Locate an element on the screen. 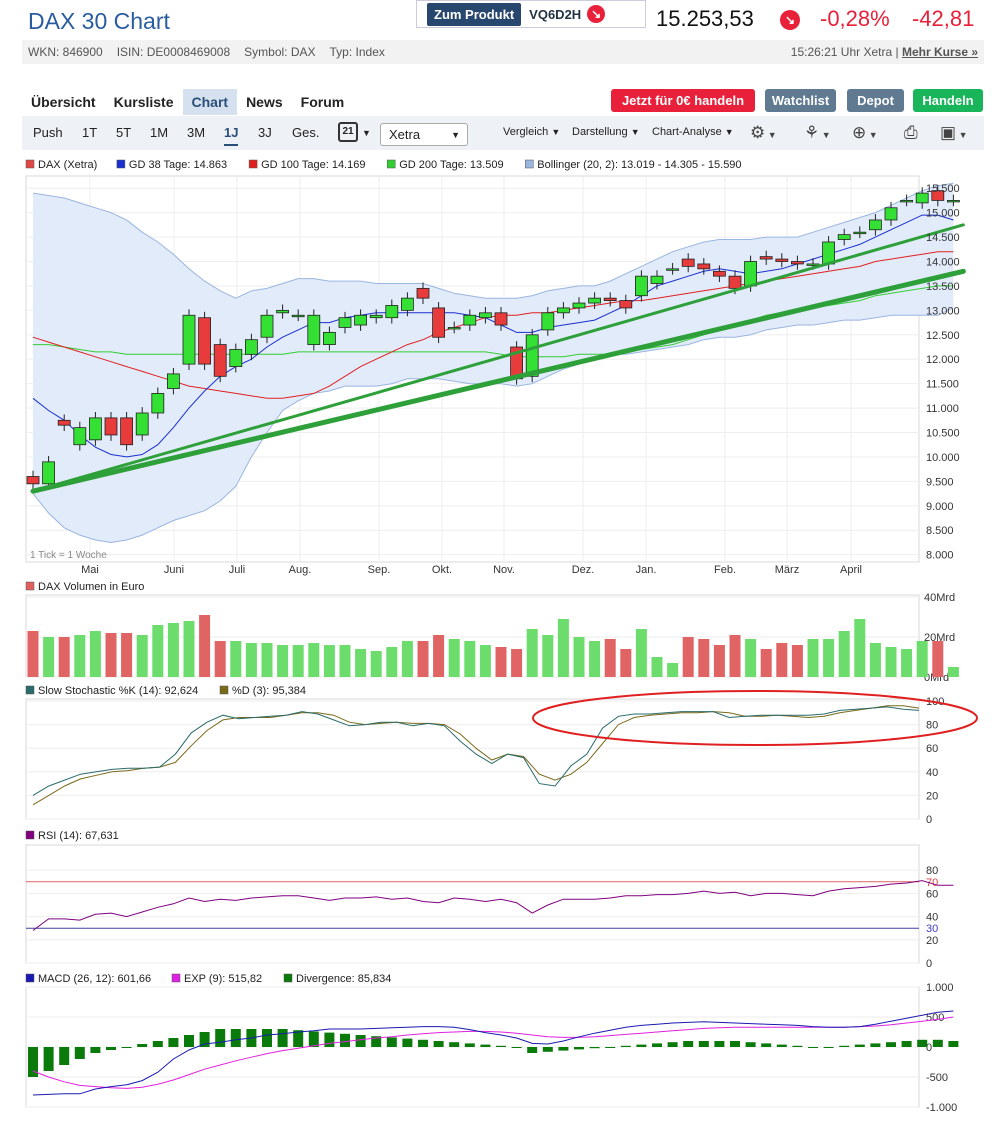 This screenshot has height=1142, width=994. range-1t: 1T is located at coordinates (90, 132).